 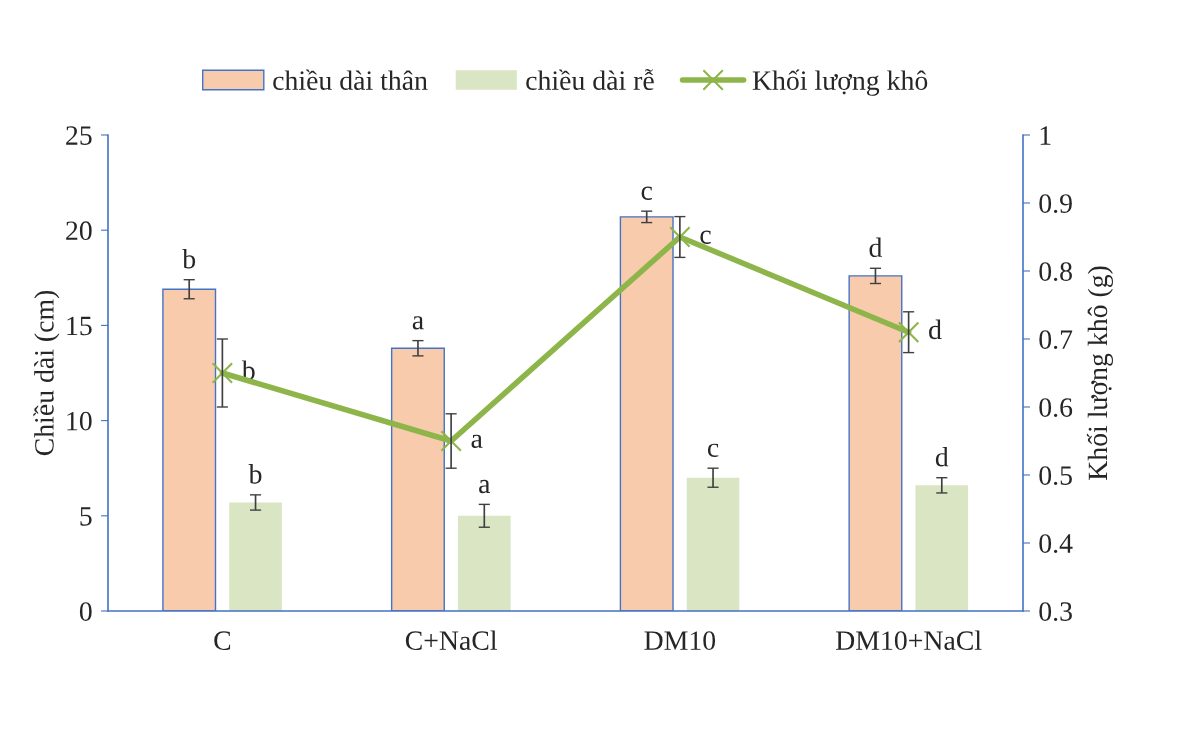 What do you see at coordinates (1055, 476) in the screenshot?
I see `y2-tick-label: 0.5` at bounding box center [1055, 476].